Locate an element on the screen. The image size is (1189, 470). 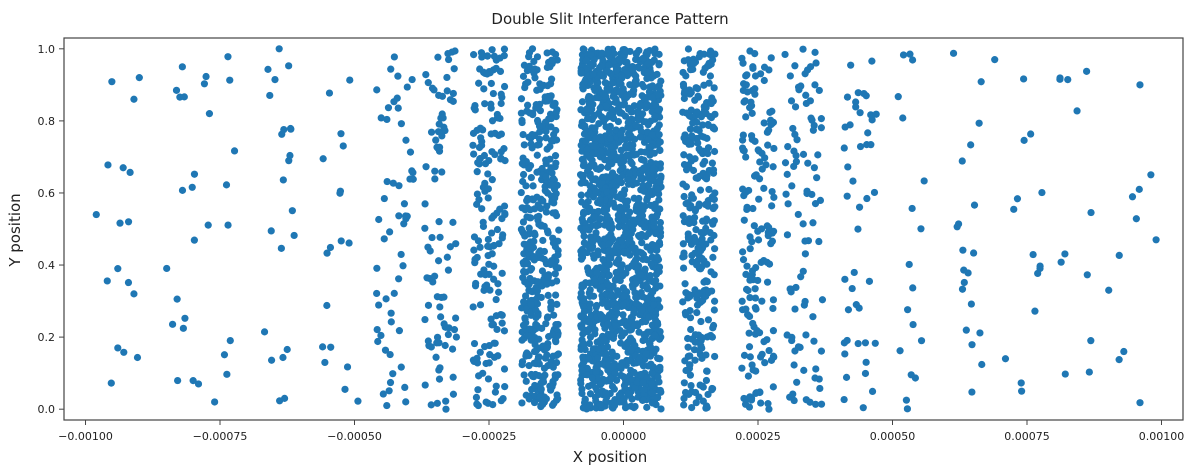
y-tick-label: 0.6 is located at coordinates (47, 193).